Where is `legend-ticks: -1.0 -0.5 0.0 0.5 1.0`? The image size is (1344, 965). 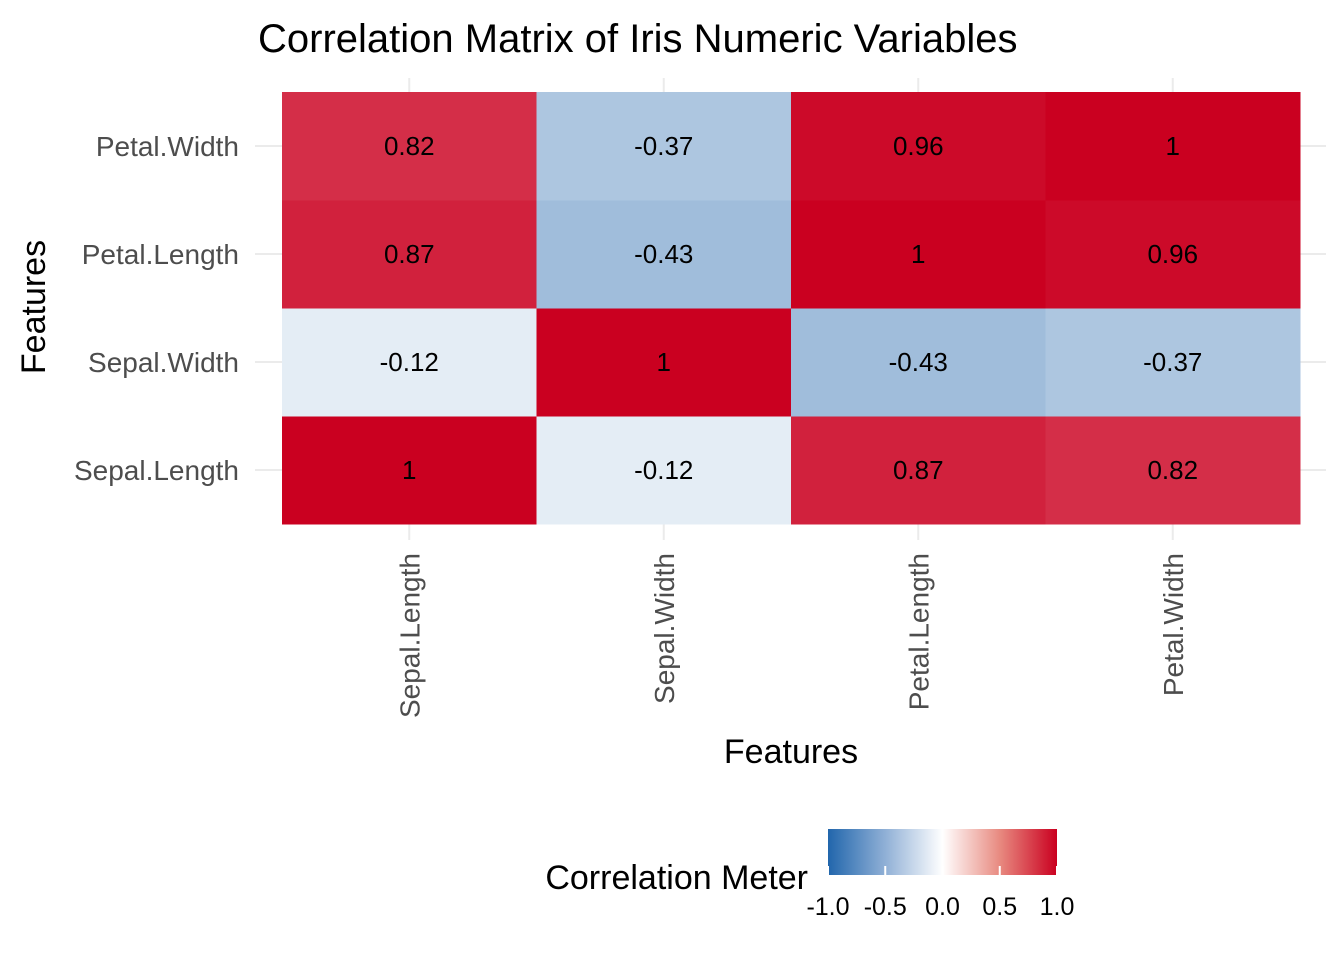 legend-ticks: -1.0 -0.5 0.0 0.5 1.0 is located at coordinates (940, 893).